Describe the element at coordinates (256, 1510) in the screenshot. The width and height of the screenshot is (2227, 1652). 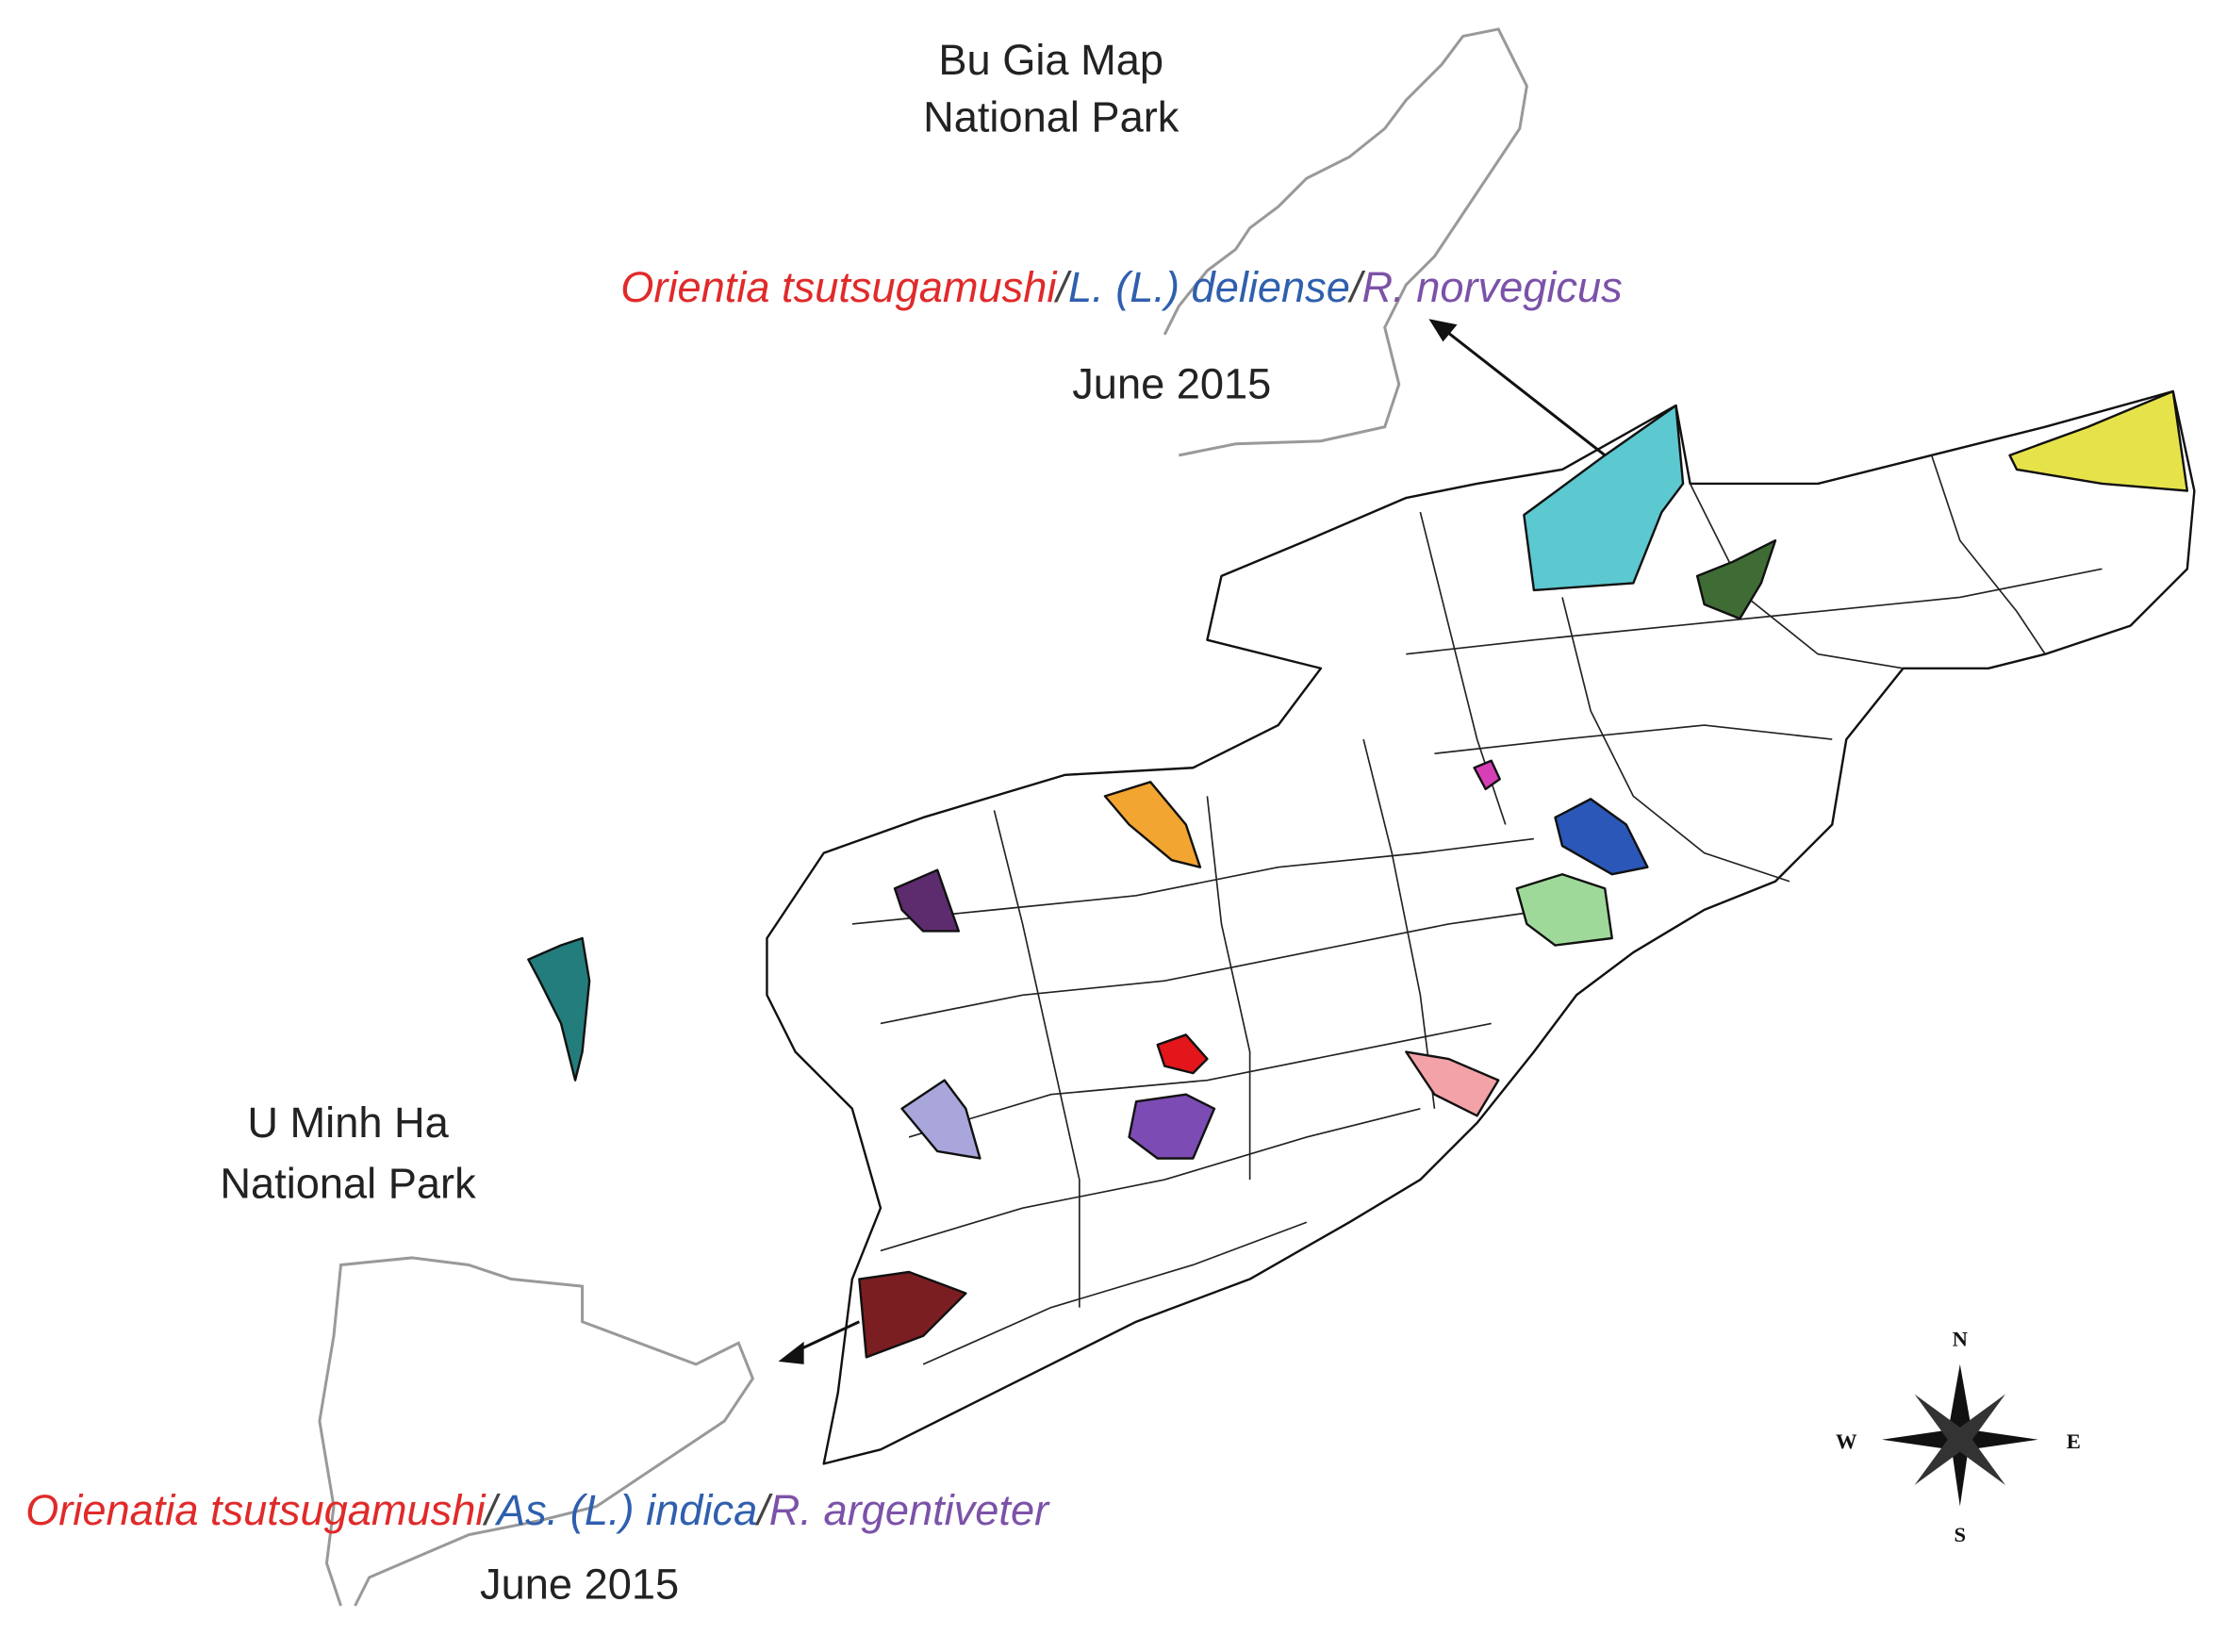
I see `finding-part: Orienatia tsutsugamushi` at that location.